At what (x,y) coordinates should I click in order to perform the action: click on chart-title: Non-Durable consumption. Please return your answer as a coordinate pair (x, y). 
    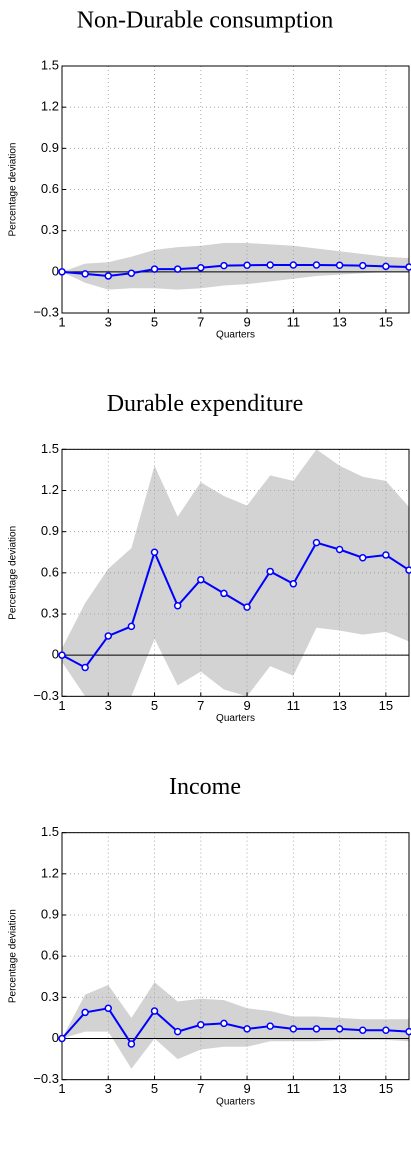
    Looking at the image, I should click on (205, 21).